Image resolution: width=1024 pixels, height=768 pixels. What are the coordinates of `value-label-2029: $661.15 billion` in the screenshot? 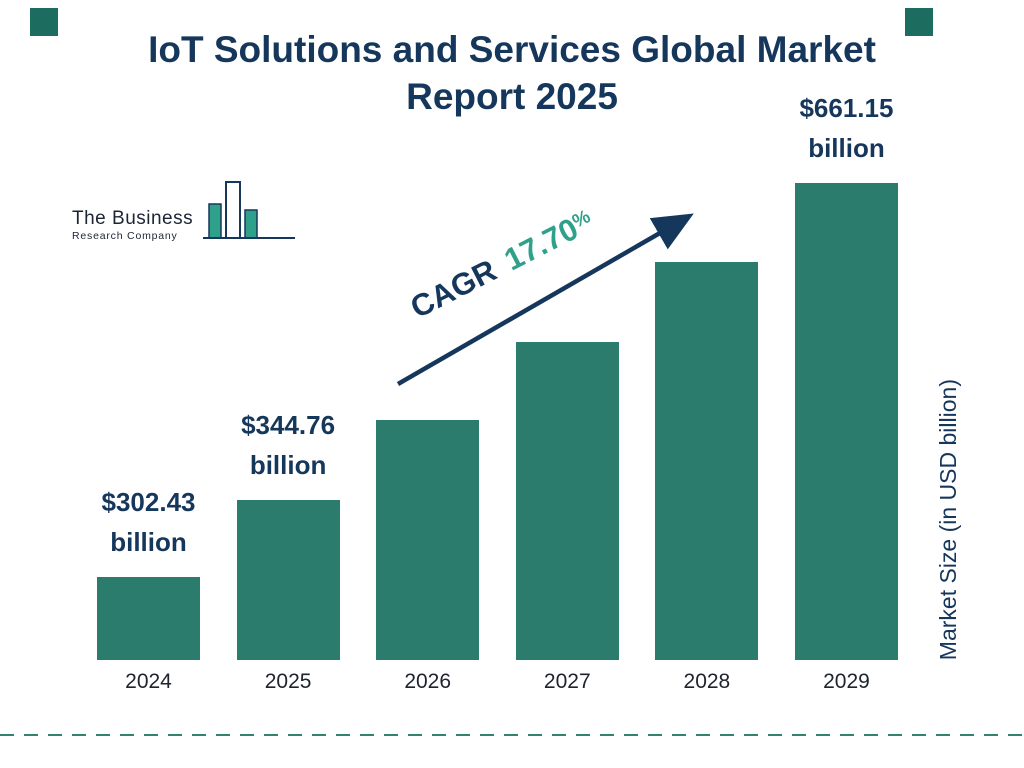 It's located at (846, 128).